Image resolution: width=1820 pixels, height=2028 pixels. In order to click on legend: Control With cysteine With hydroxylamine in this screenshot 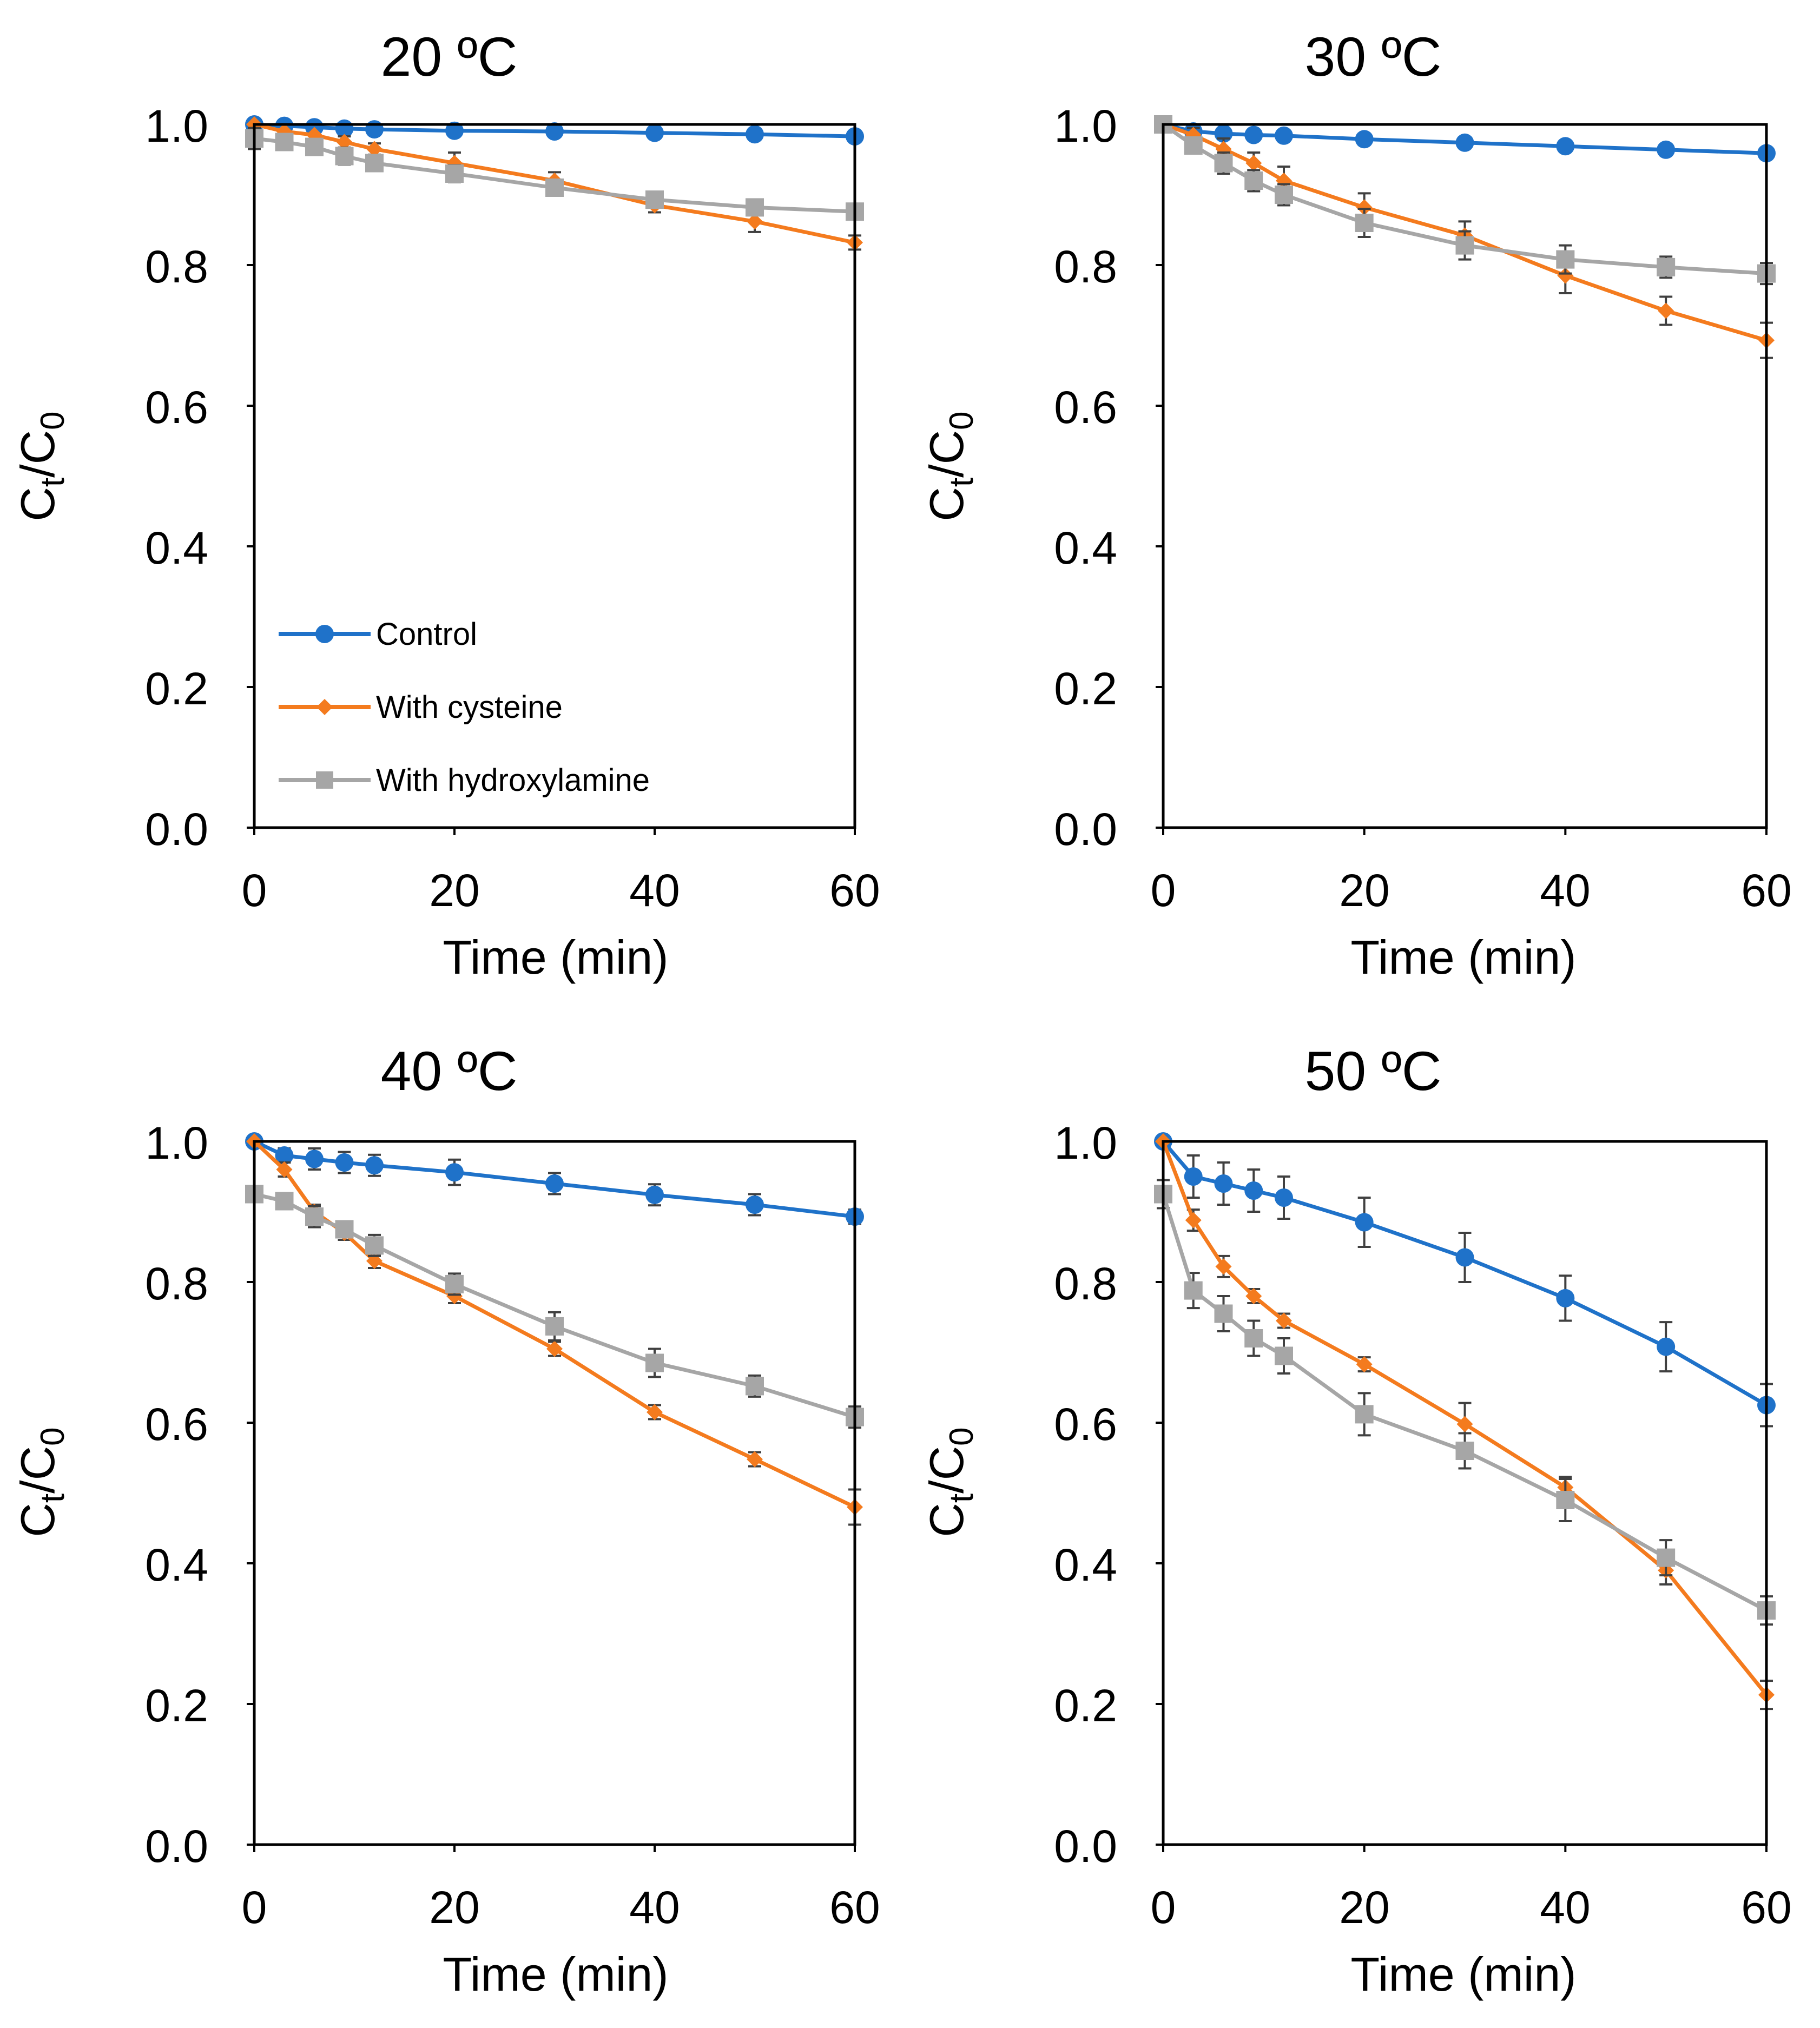, I will do `click(464, 707)`.